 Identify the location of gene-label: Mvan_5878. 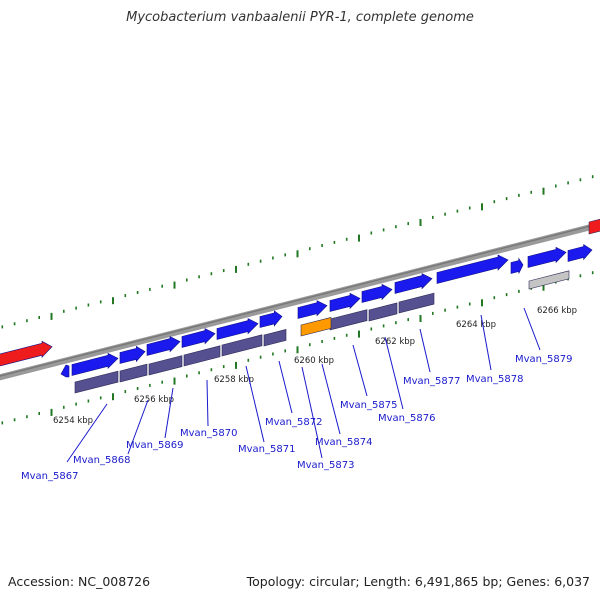
(494, 379).